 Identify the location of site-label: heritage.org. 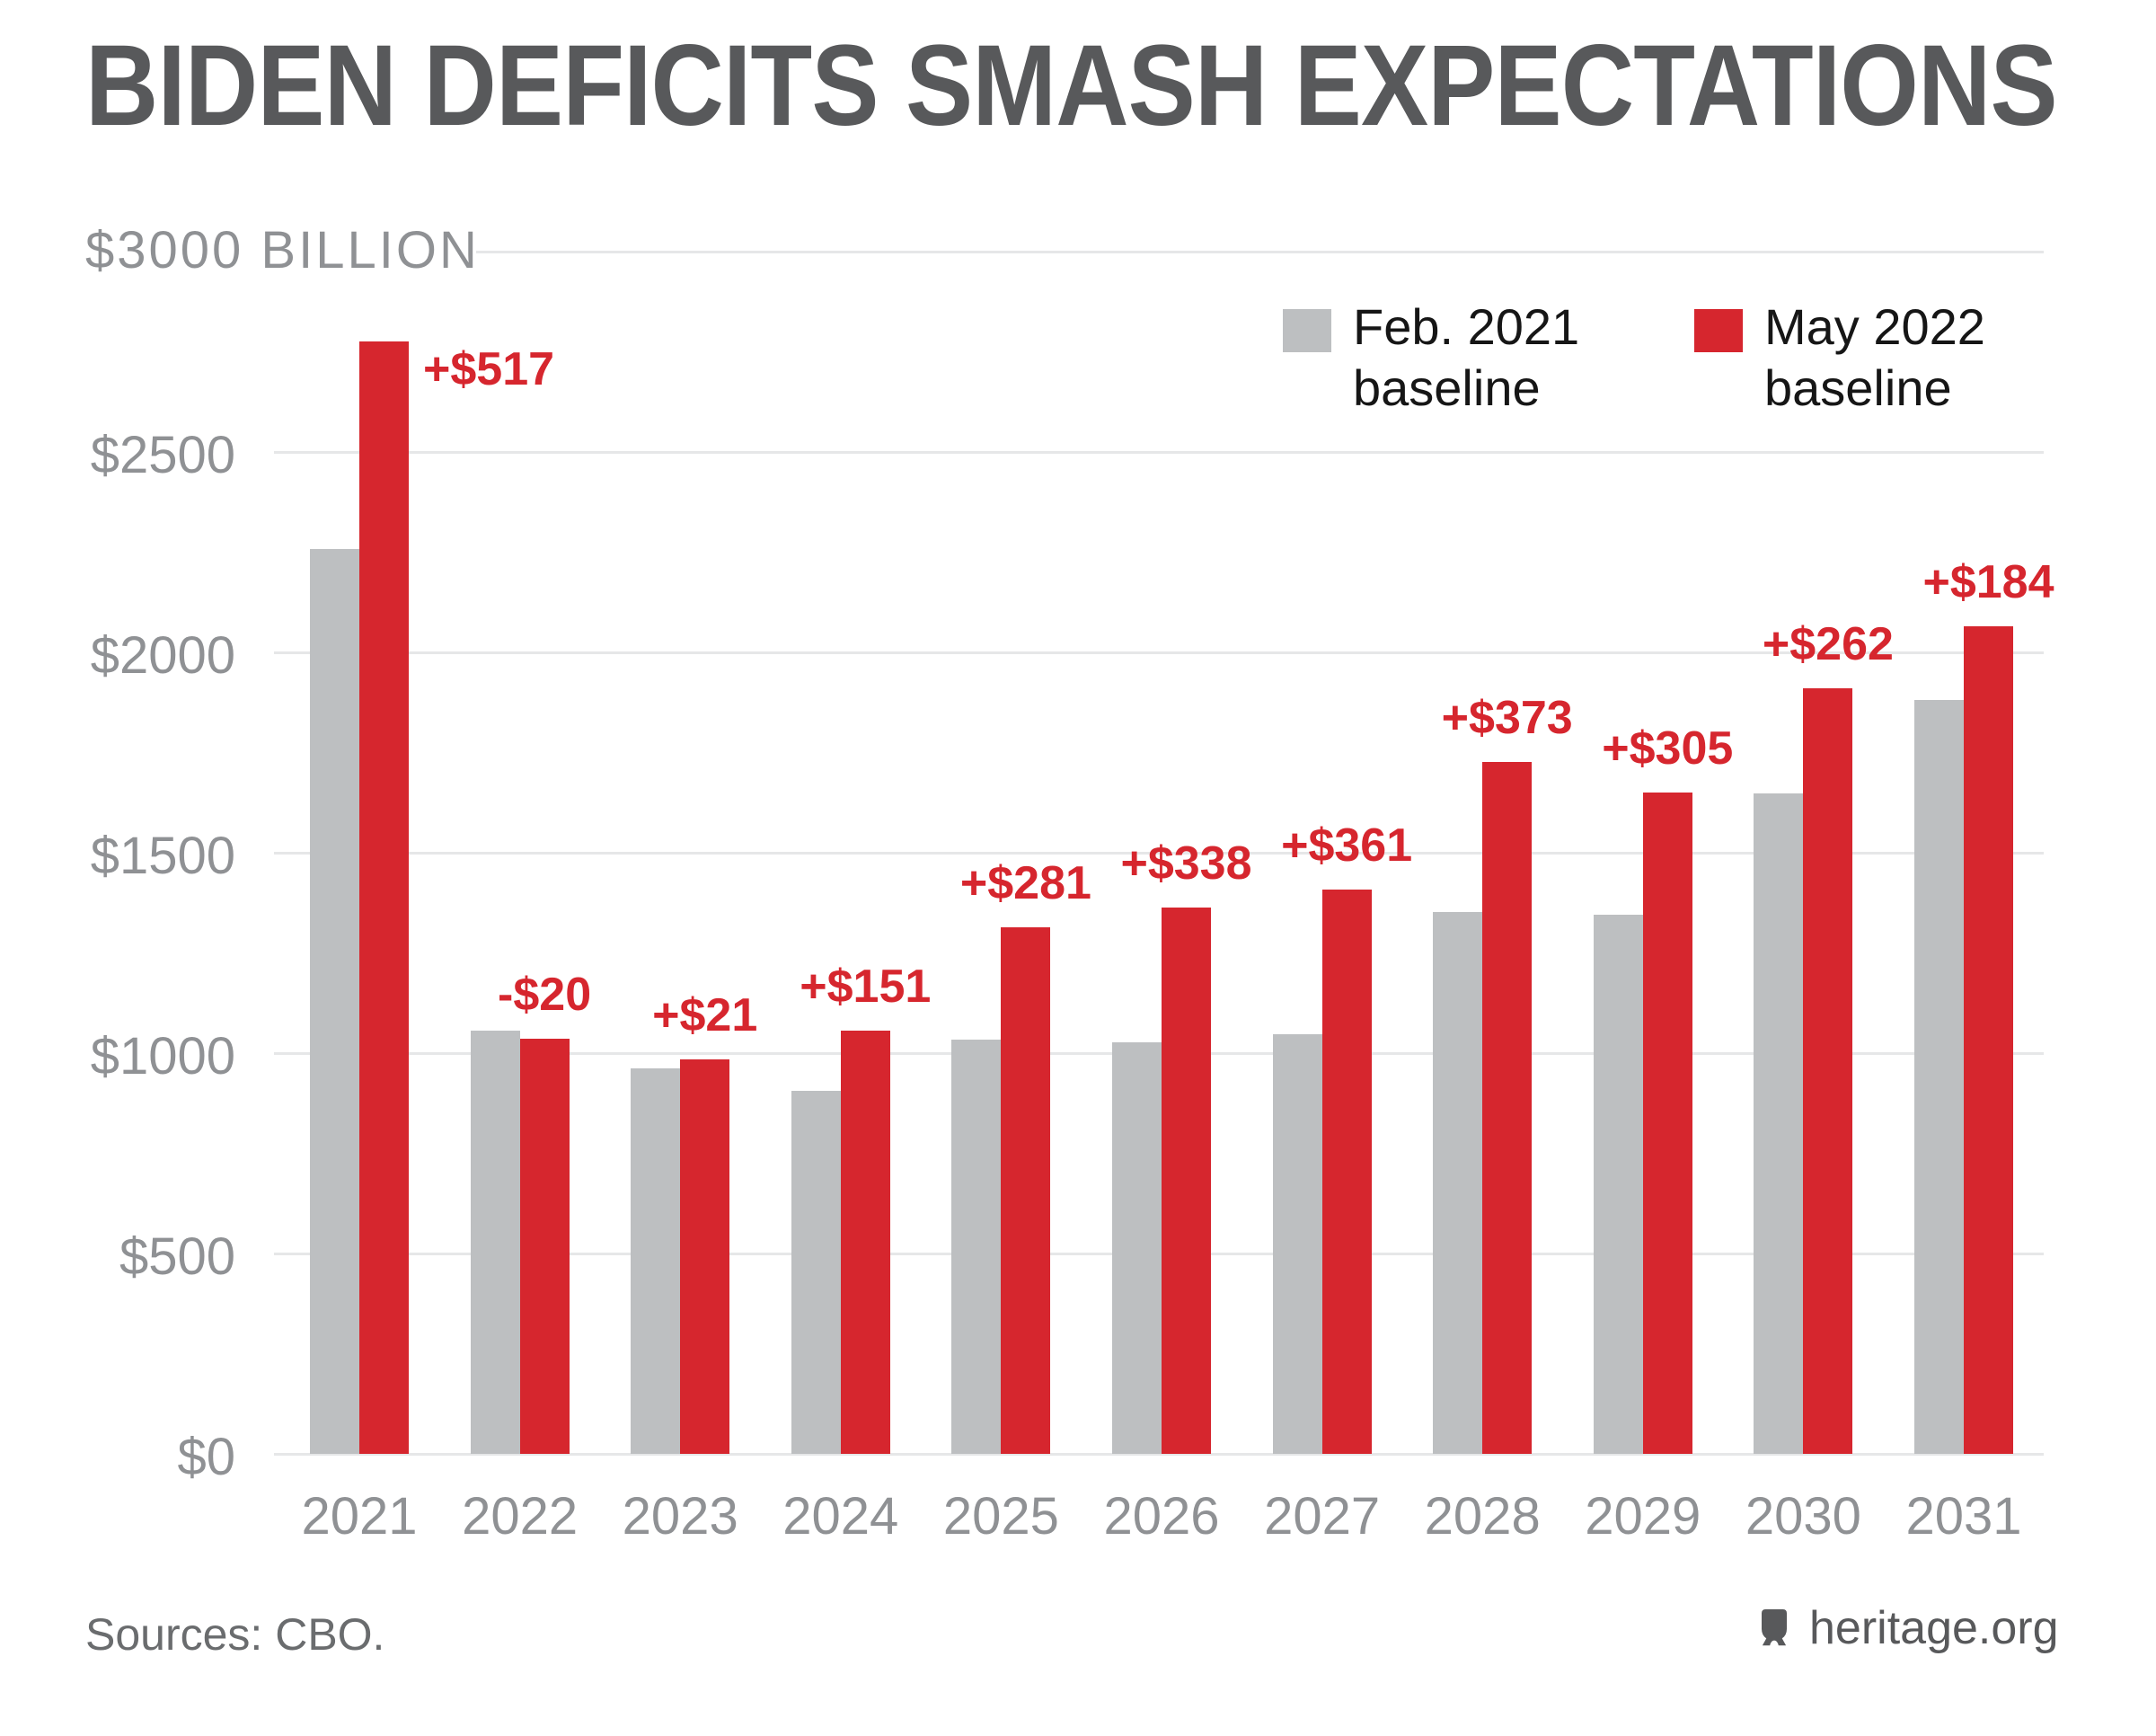
(1934, 1628).